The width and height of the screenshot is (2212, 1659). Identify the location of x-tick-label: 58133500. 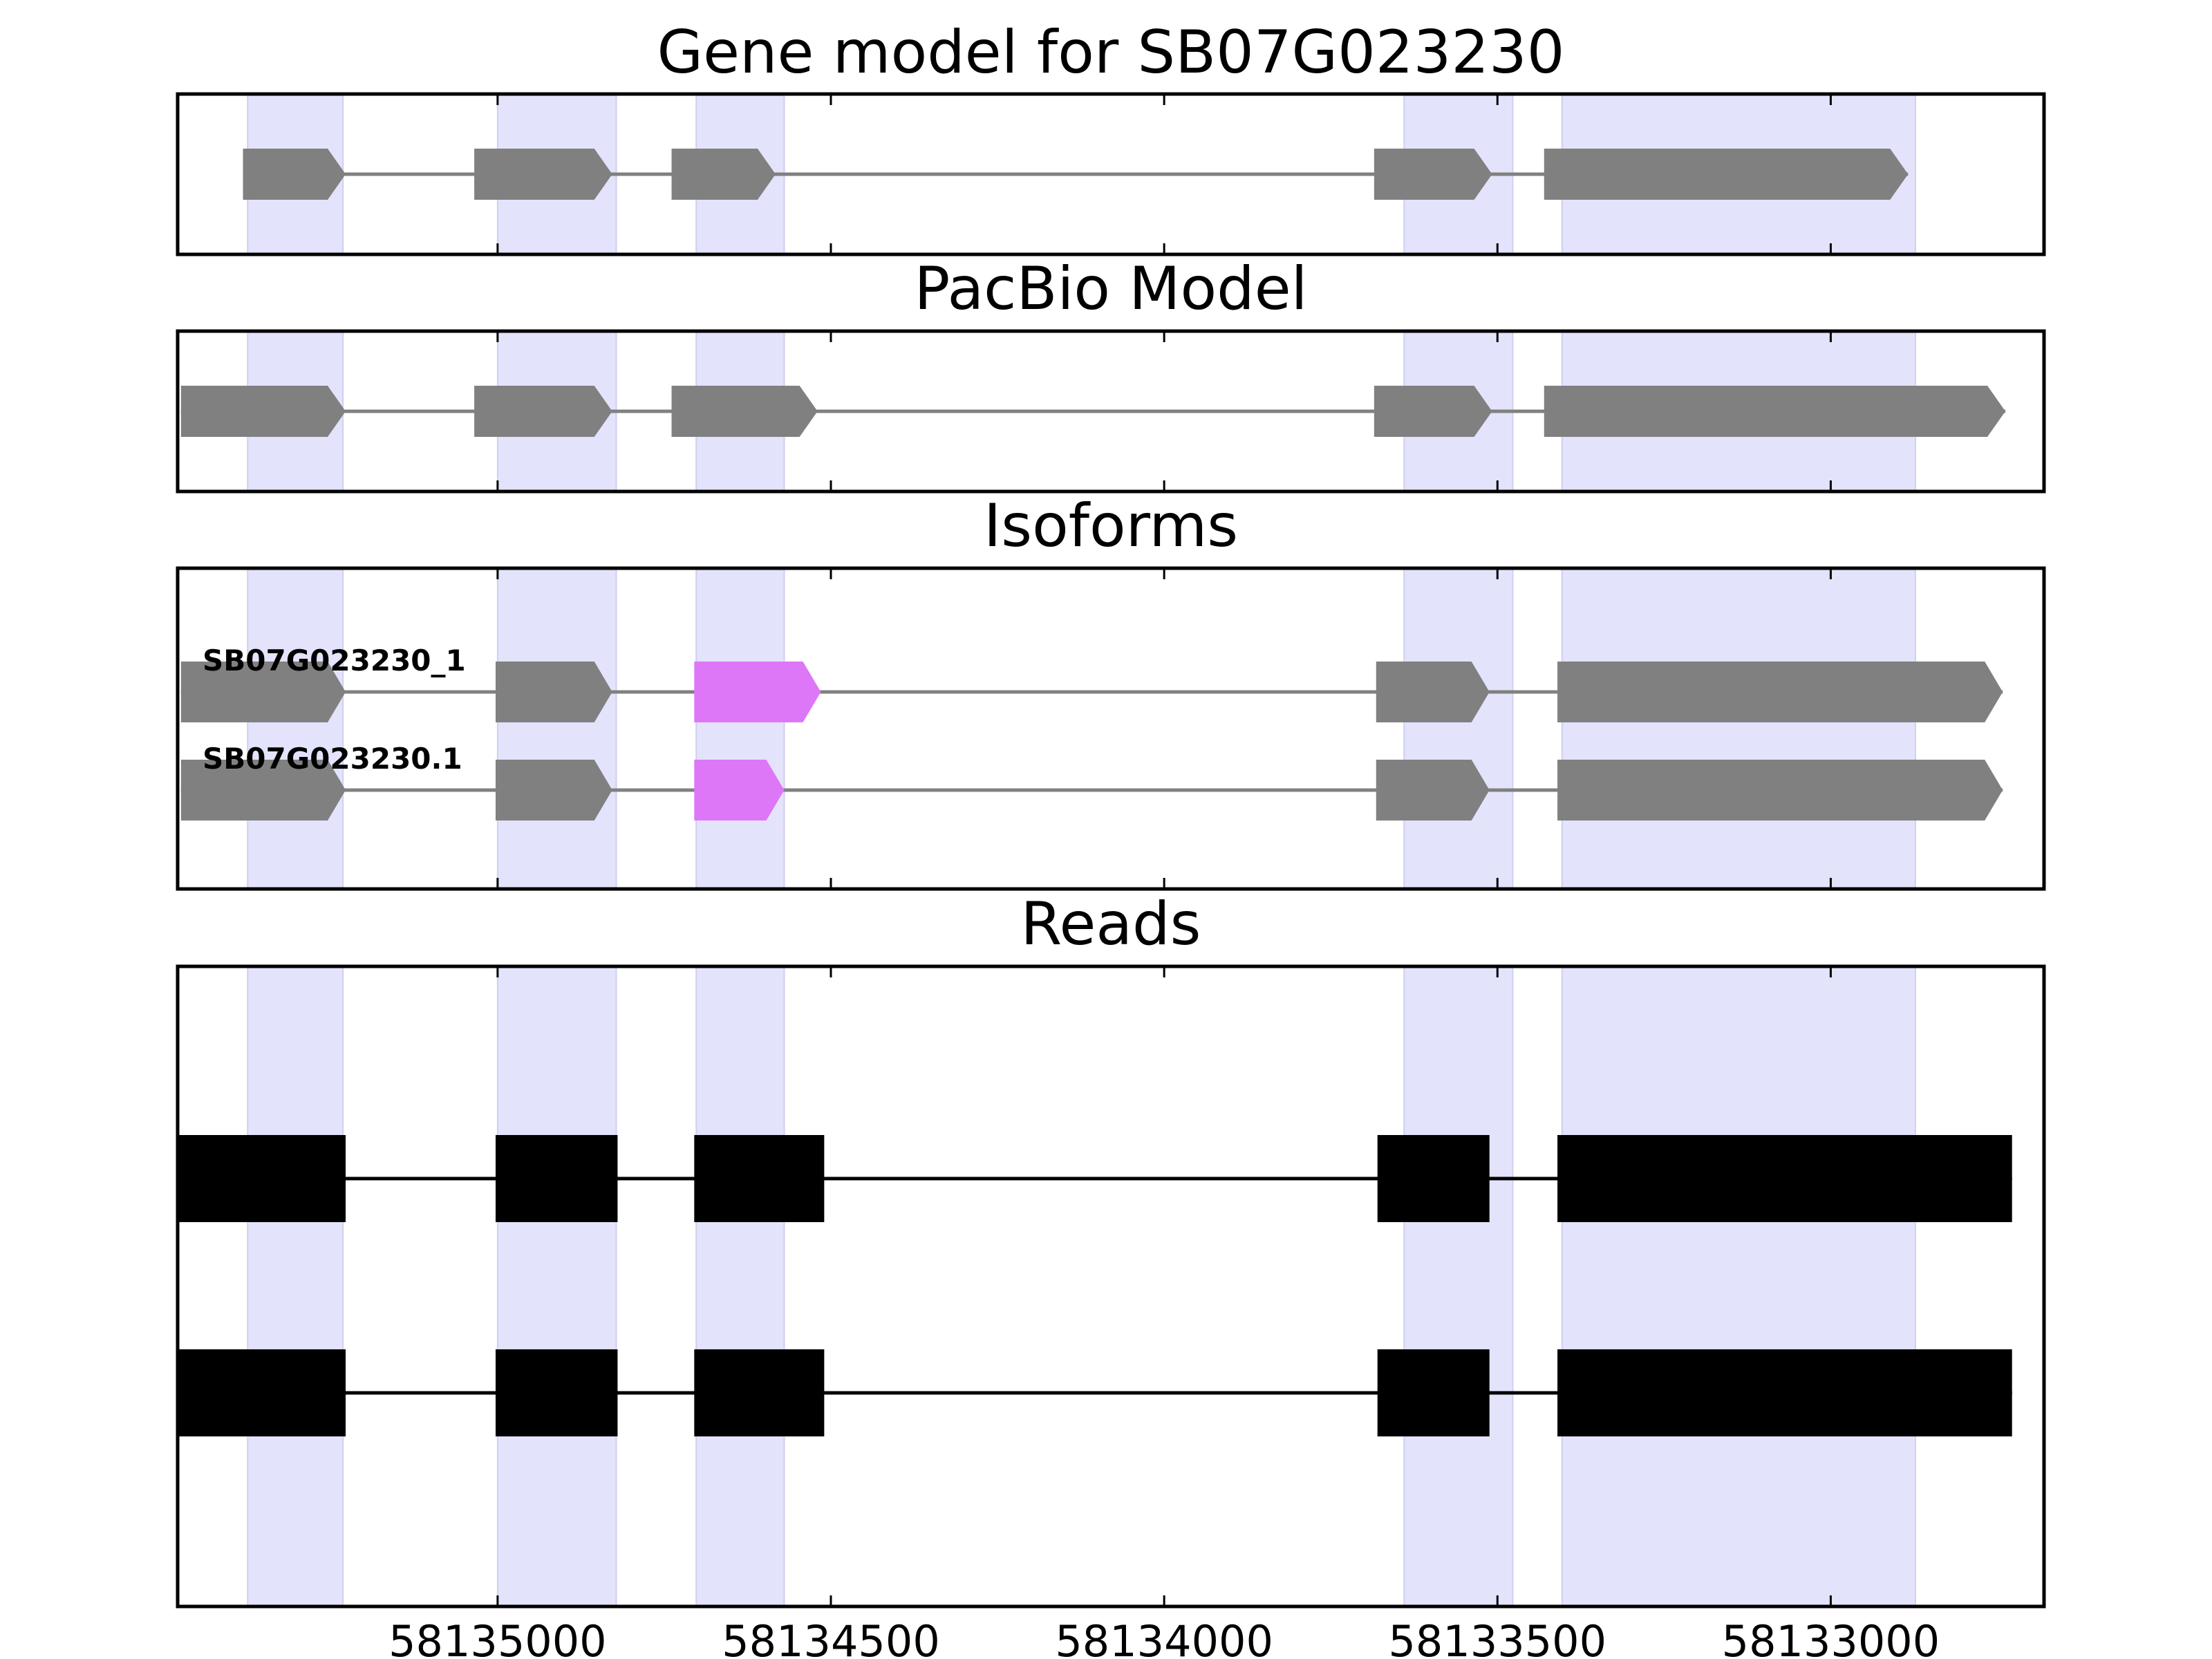
(1497, 1638).